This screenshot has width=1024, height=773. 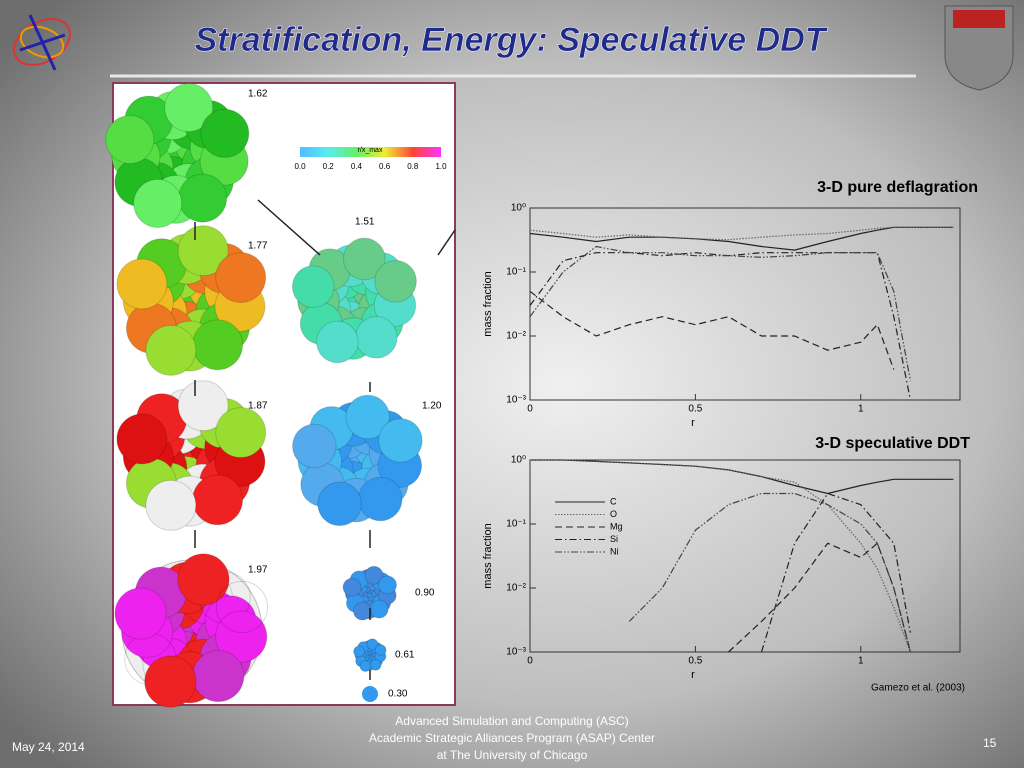 What do you see at coordinates (425, 593) in the screenshot?
I see `time-label: 0.90` at bounding box center [425, 593].